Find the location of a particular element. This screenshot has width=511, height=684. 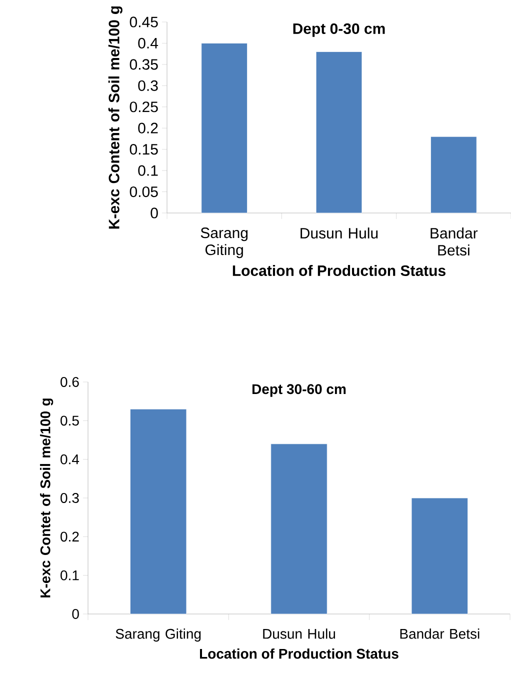

y-tick-label: 0.6 is located at coordinates (69, 382).